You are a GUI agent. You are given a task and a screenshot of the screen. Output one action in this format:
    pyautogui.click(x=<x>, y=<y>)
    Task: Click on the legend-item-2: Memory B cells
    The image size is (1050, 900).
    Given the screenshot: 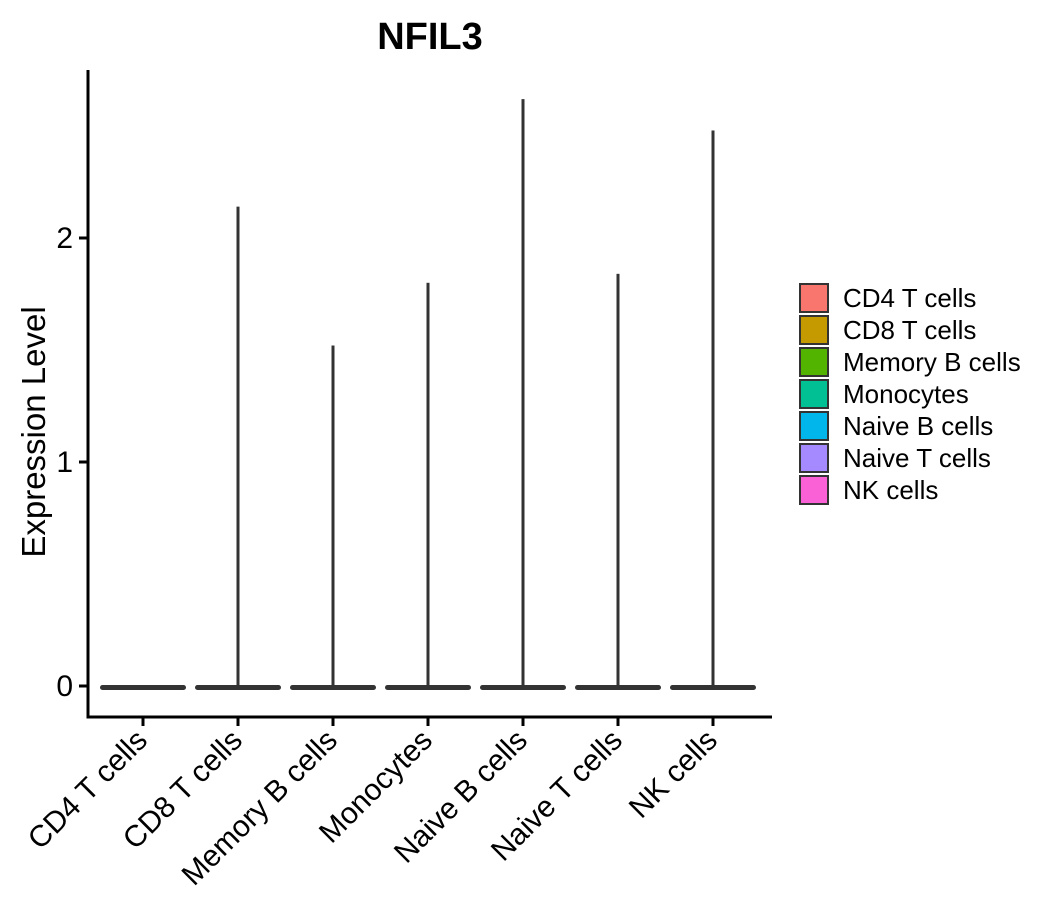 What is the action you would take?
    pyautogui.click(x=910, y=362)
    